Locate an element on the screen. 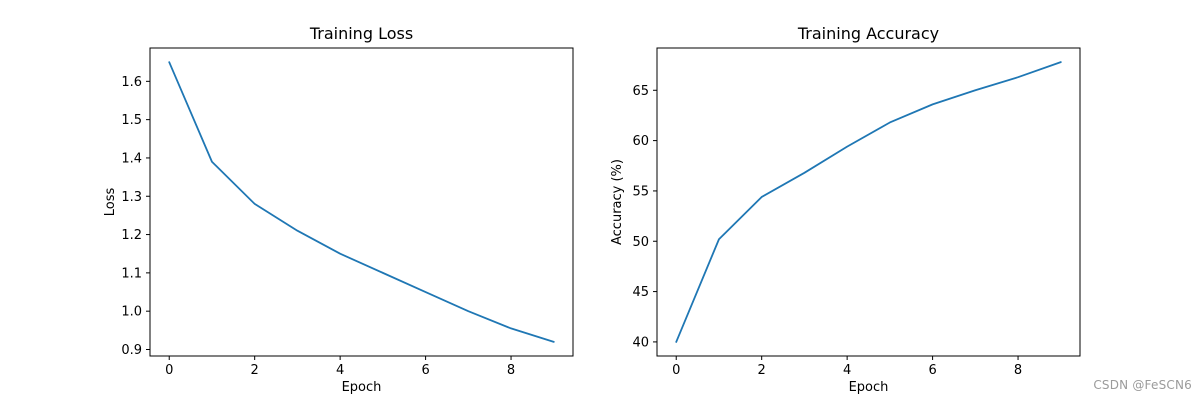 This screenshot has width=1200, height=400. y-tick-label: 40 is located at coordinates (640, 342).